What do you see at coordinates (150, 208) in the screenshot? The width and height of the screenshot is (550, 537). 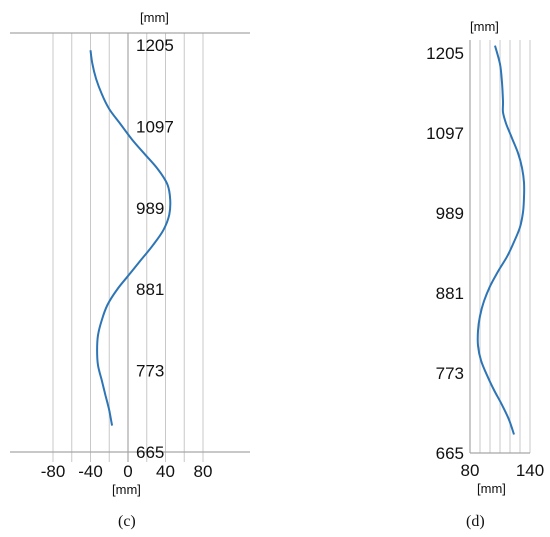 I see `chart-c-y-tick-label: 989` at bounding box center [150, 208].